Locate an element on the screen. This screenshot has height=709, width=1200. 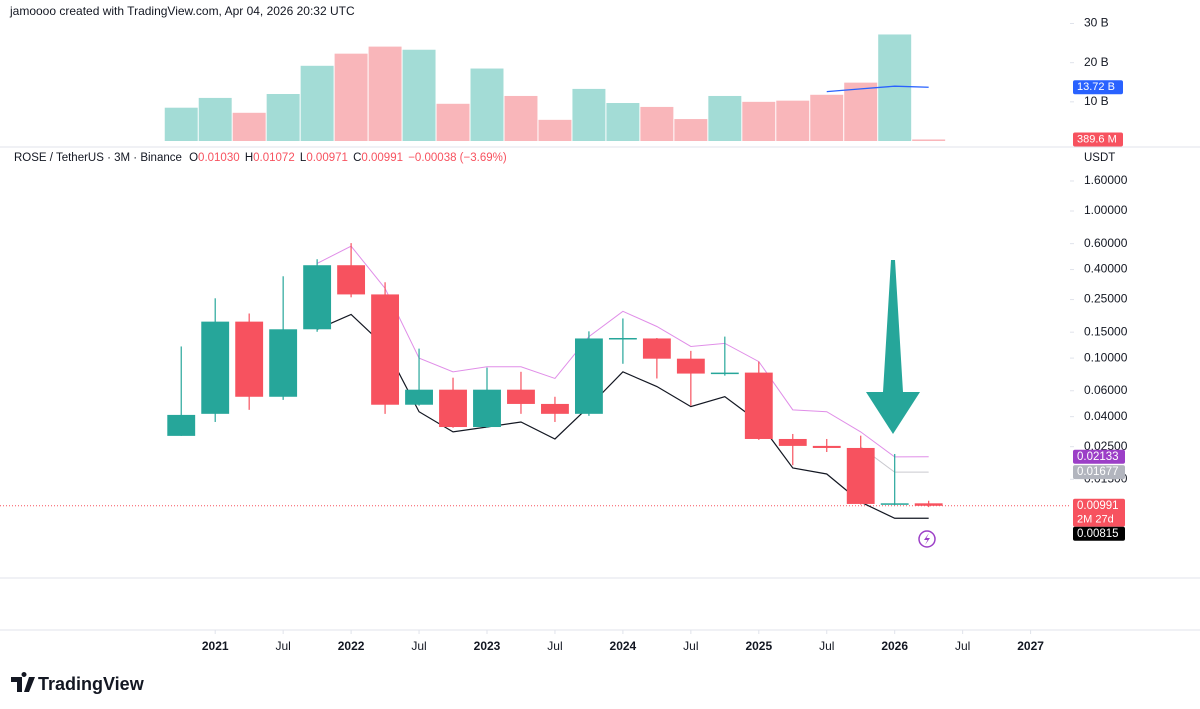
y-tick-label: 0.60000 is located at coordinates (1106, 243).